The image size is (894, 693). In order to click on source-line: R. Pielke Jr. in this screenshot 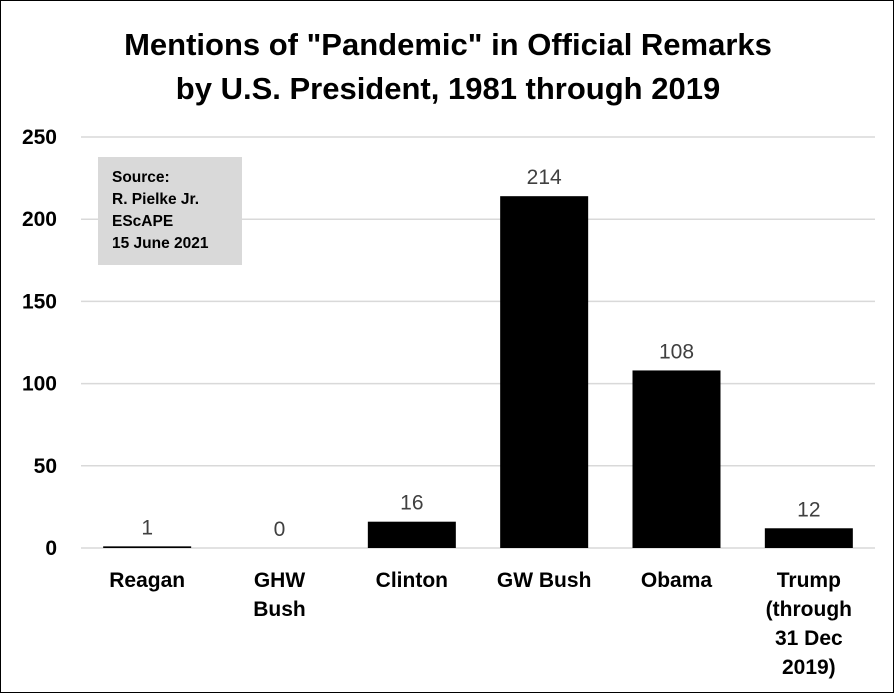, I will do `click(156, 199)`.